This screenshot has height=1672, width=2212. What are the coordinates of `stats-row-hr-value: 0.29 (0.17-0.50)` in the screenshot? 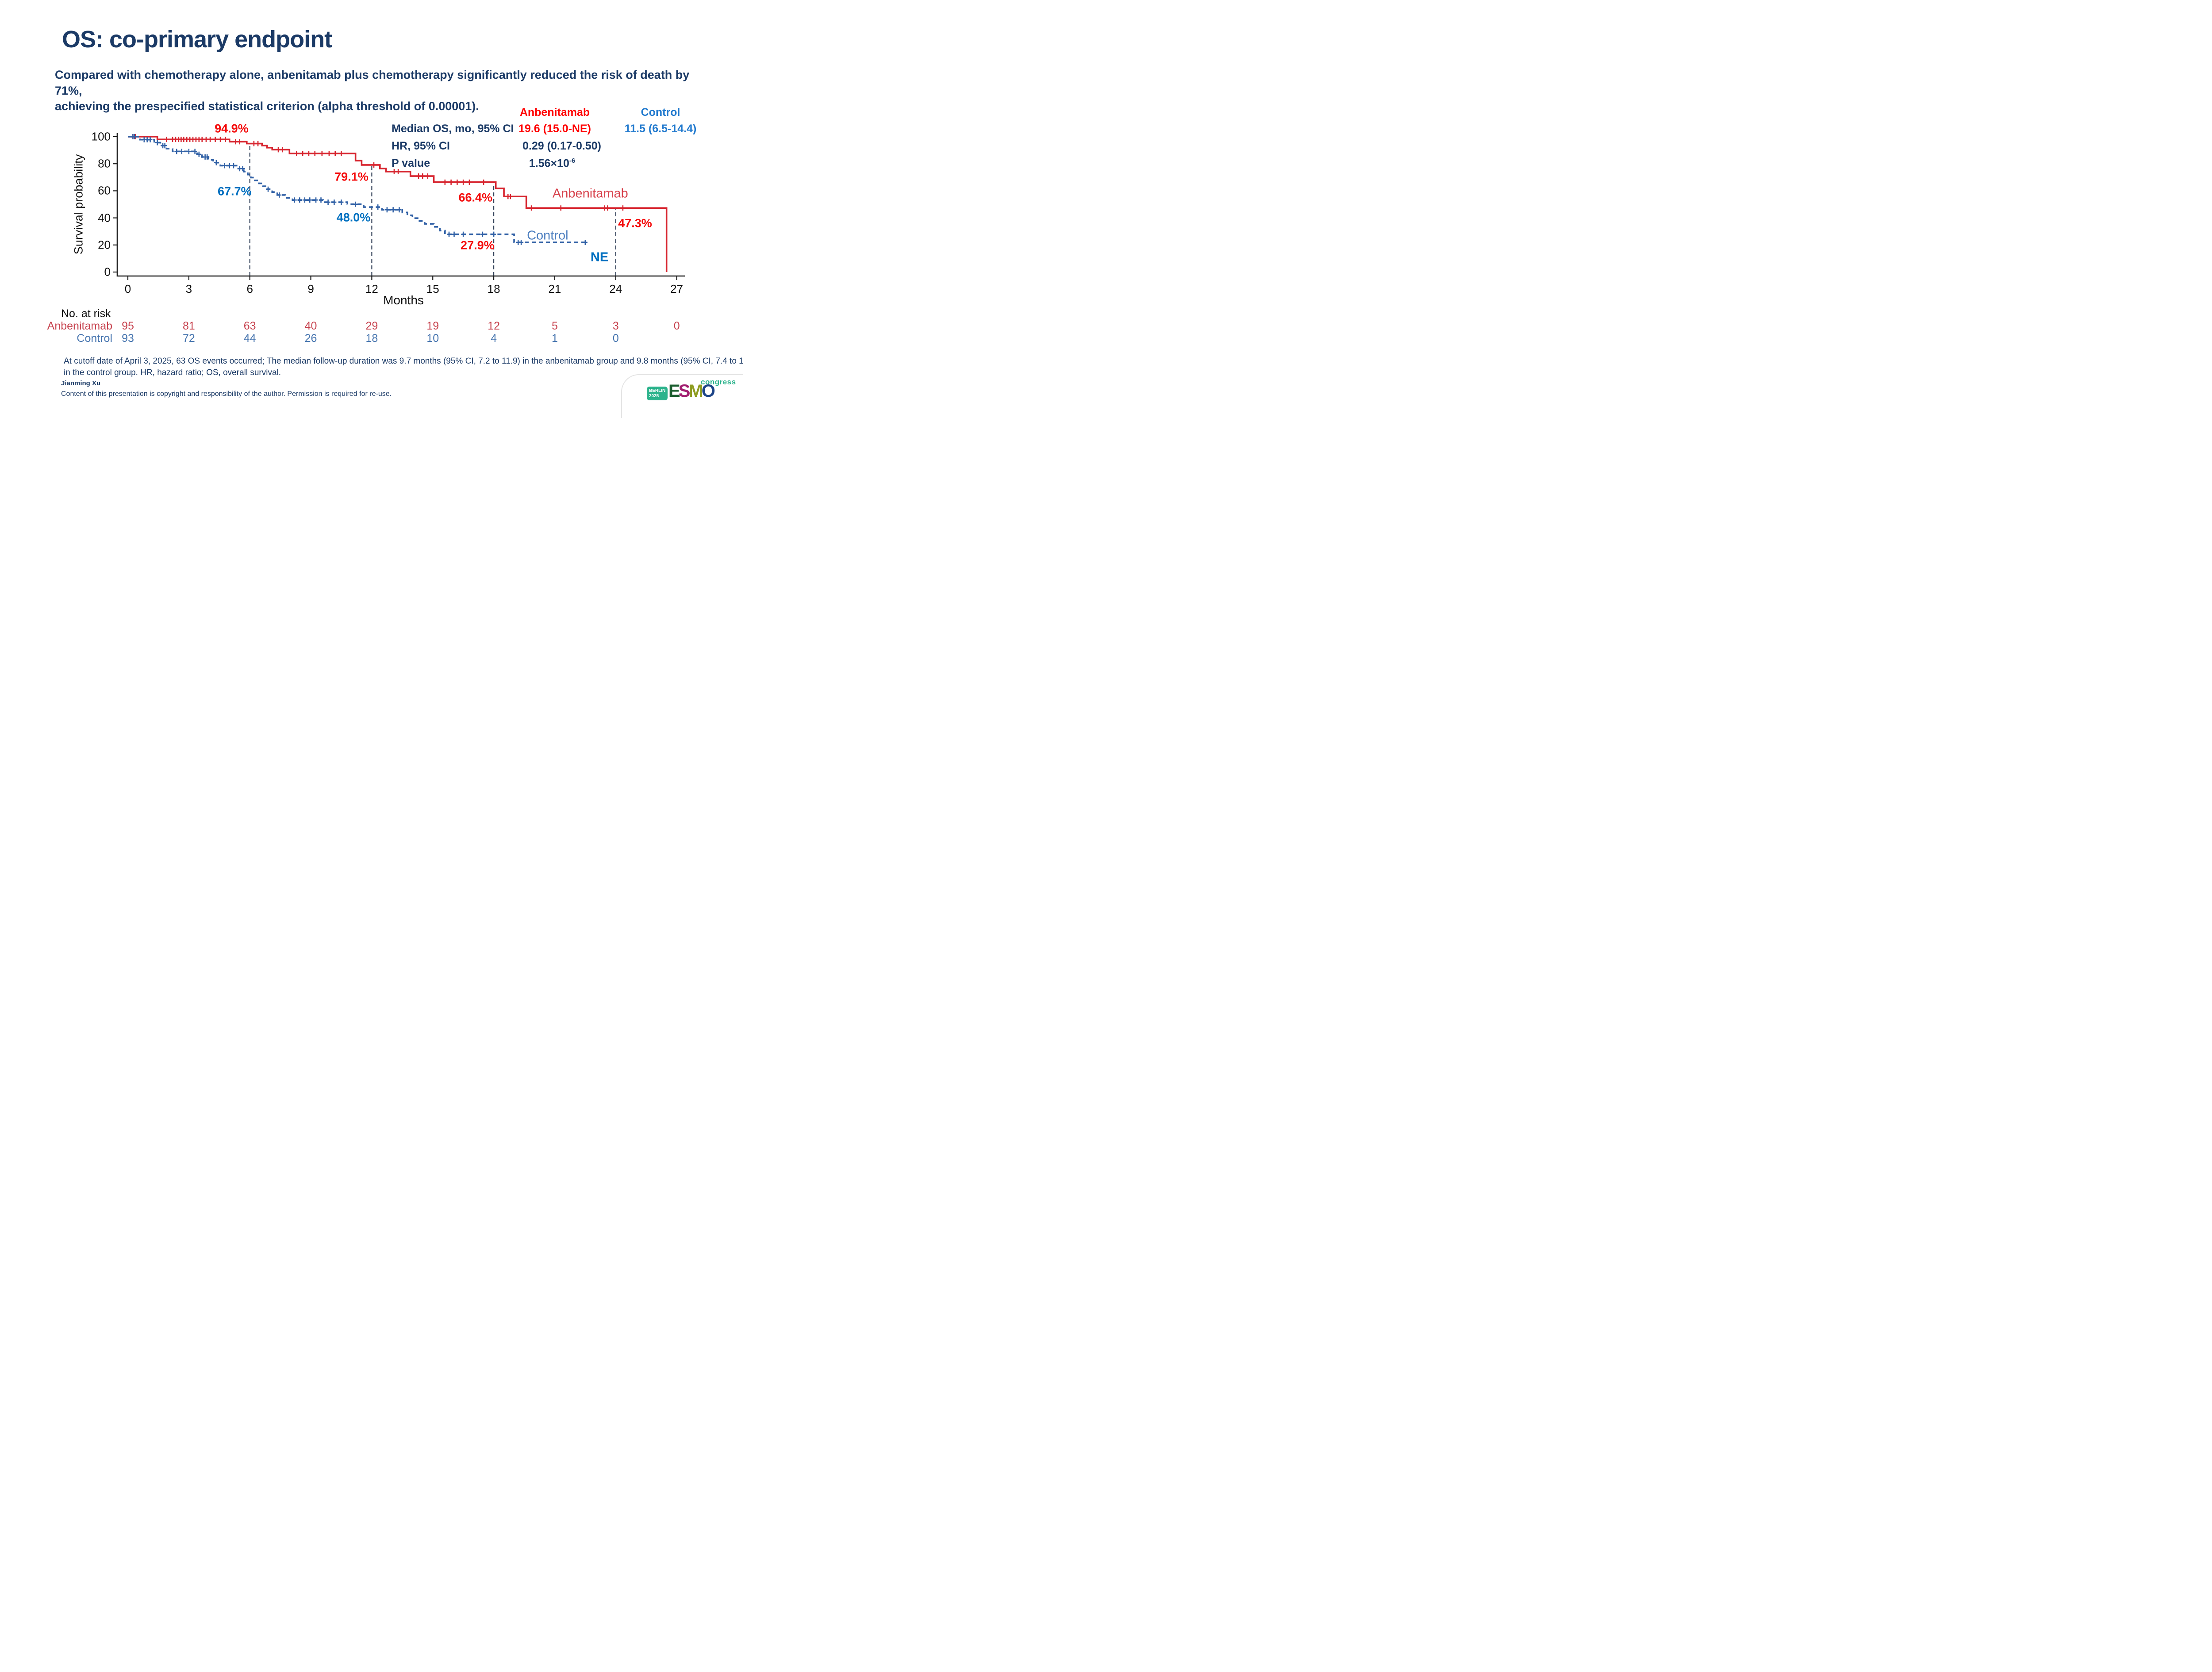 It's located at (561, 146).